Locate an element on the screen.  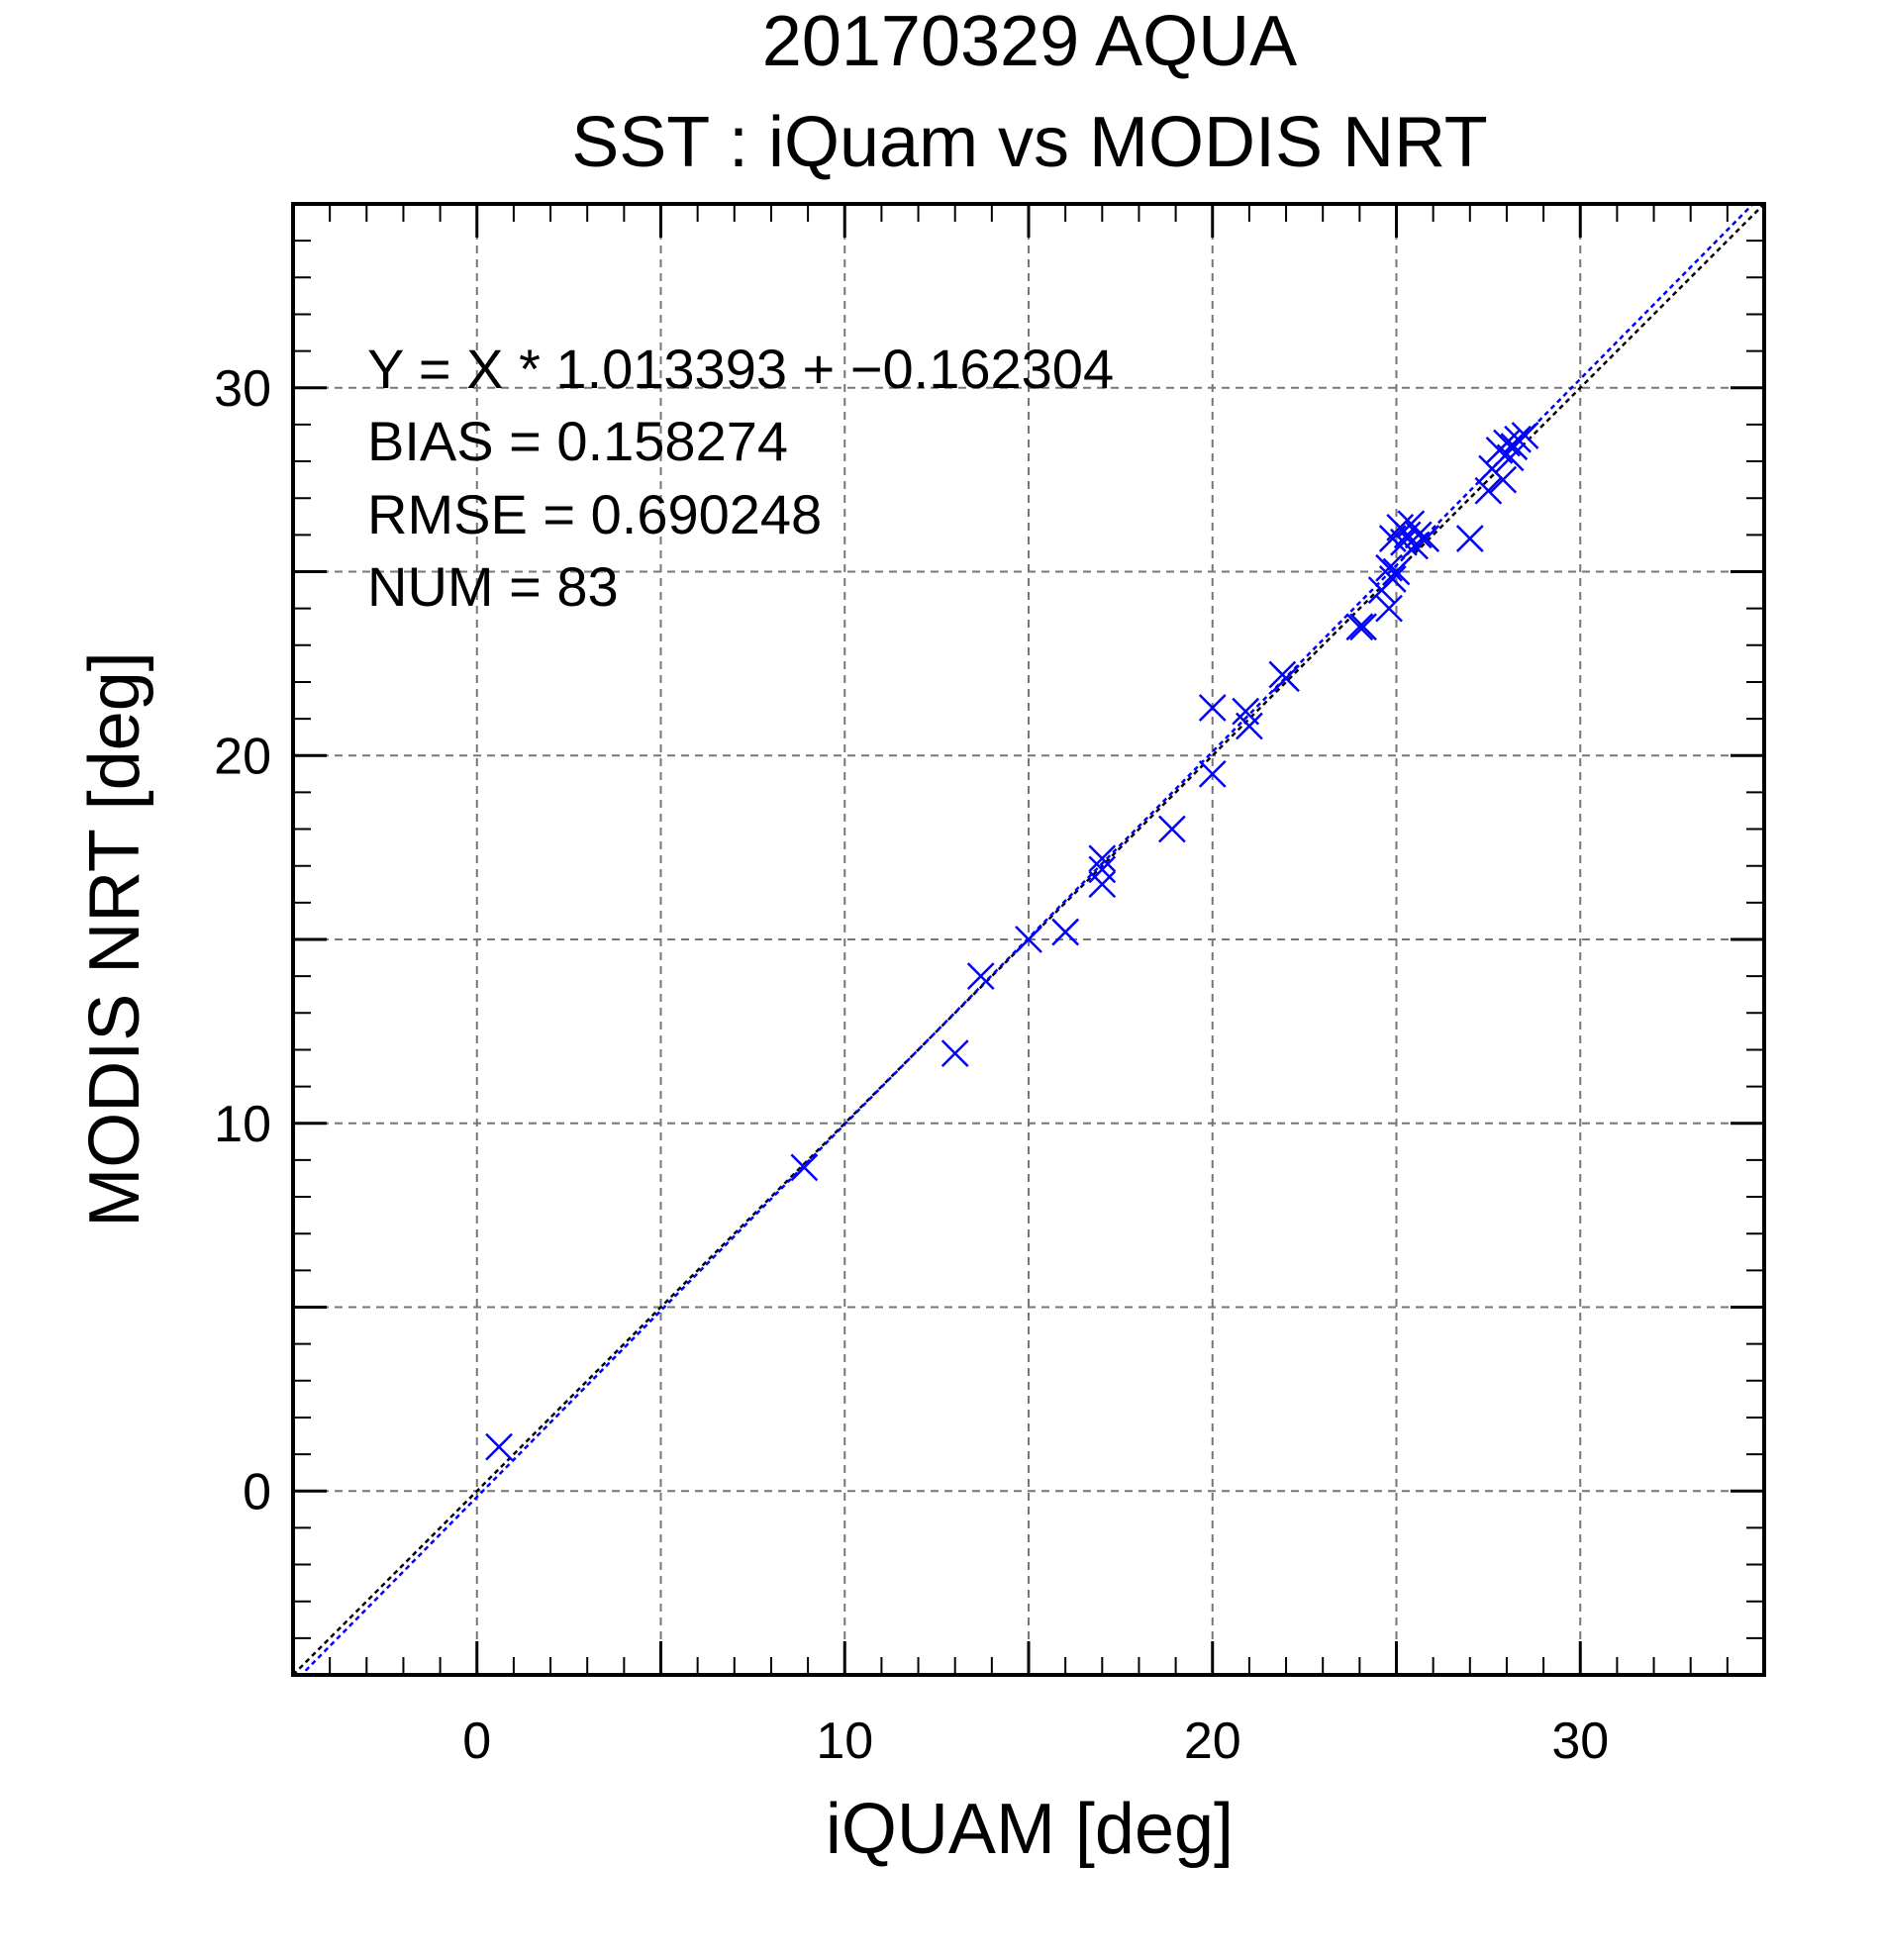
chart-title: 20170329 AQUA is located at coordinates (1030, 41).